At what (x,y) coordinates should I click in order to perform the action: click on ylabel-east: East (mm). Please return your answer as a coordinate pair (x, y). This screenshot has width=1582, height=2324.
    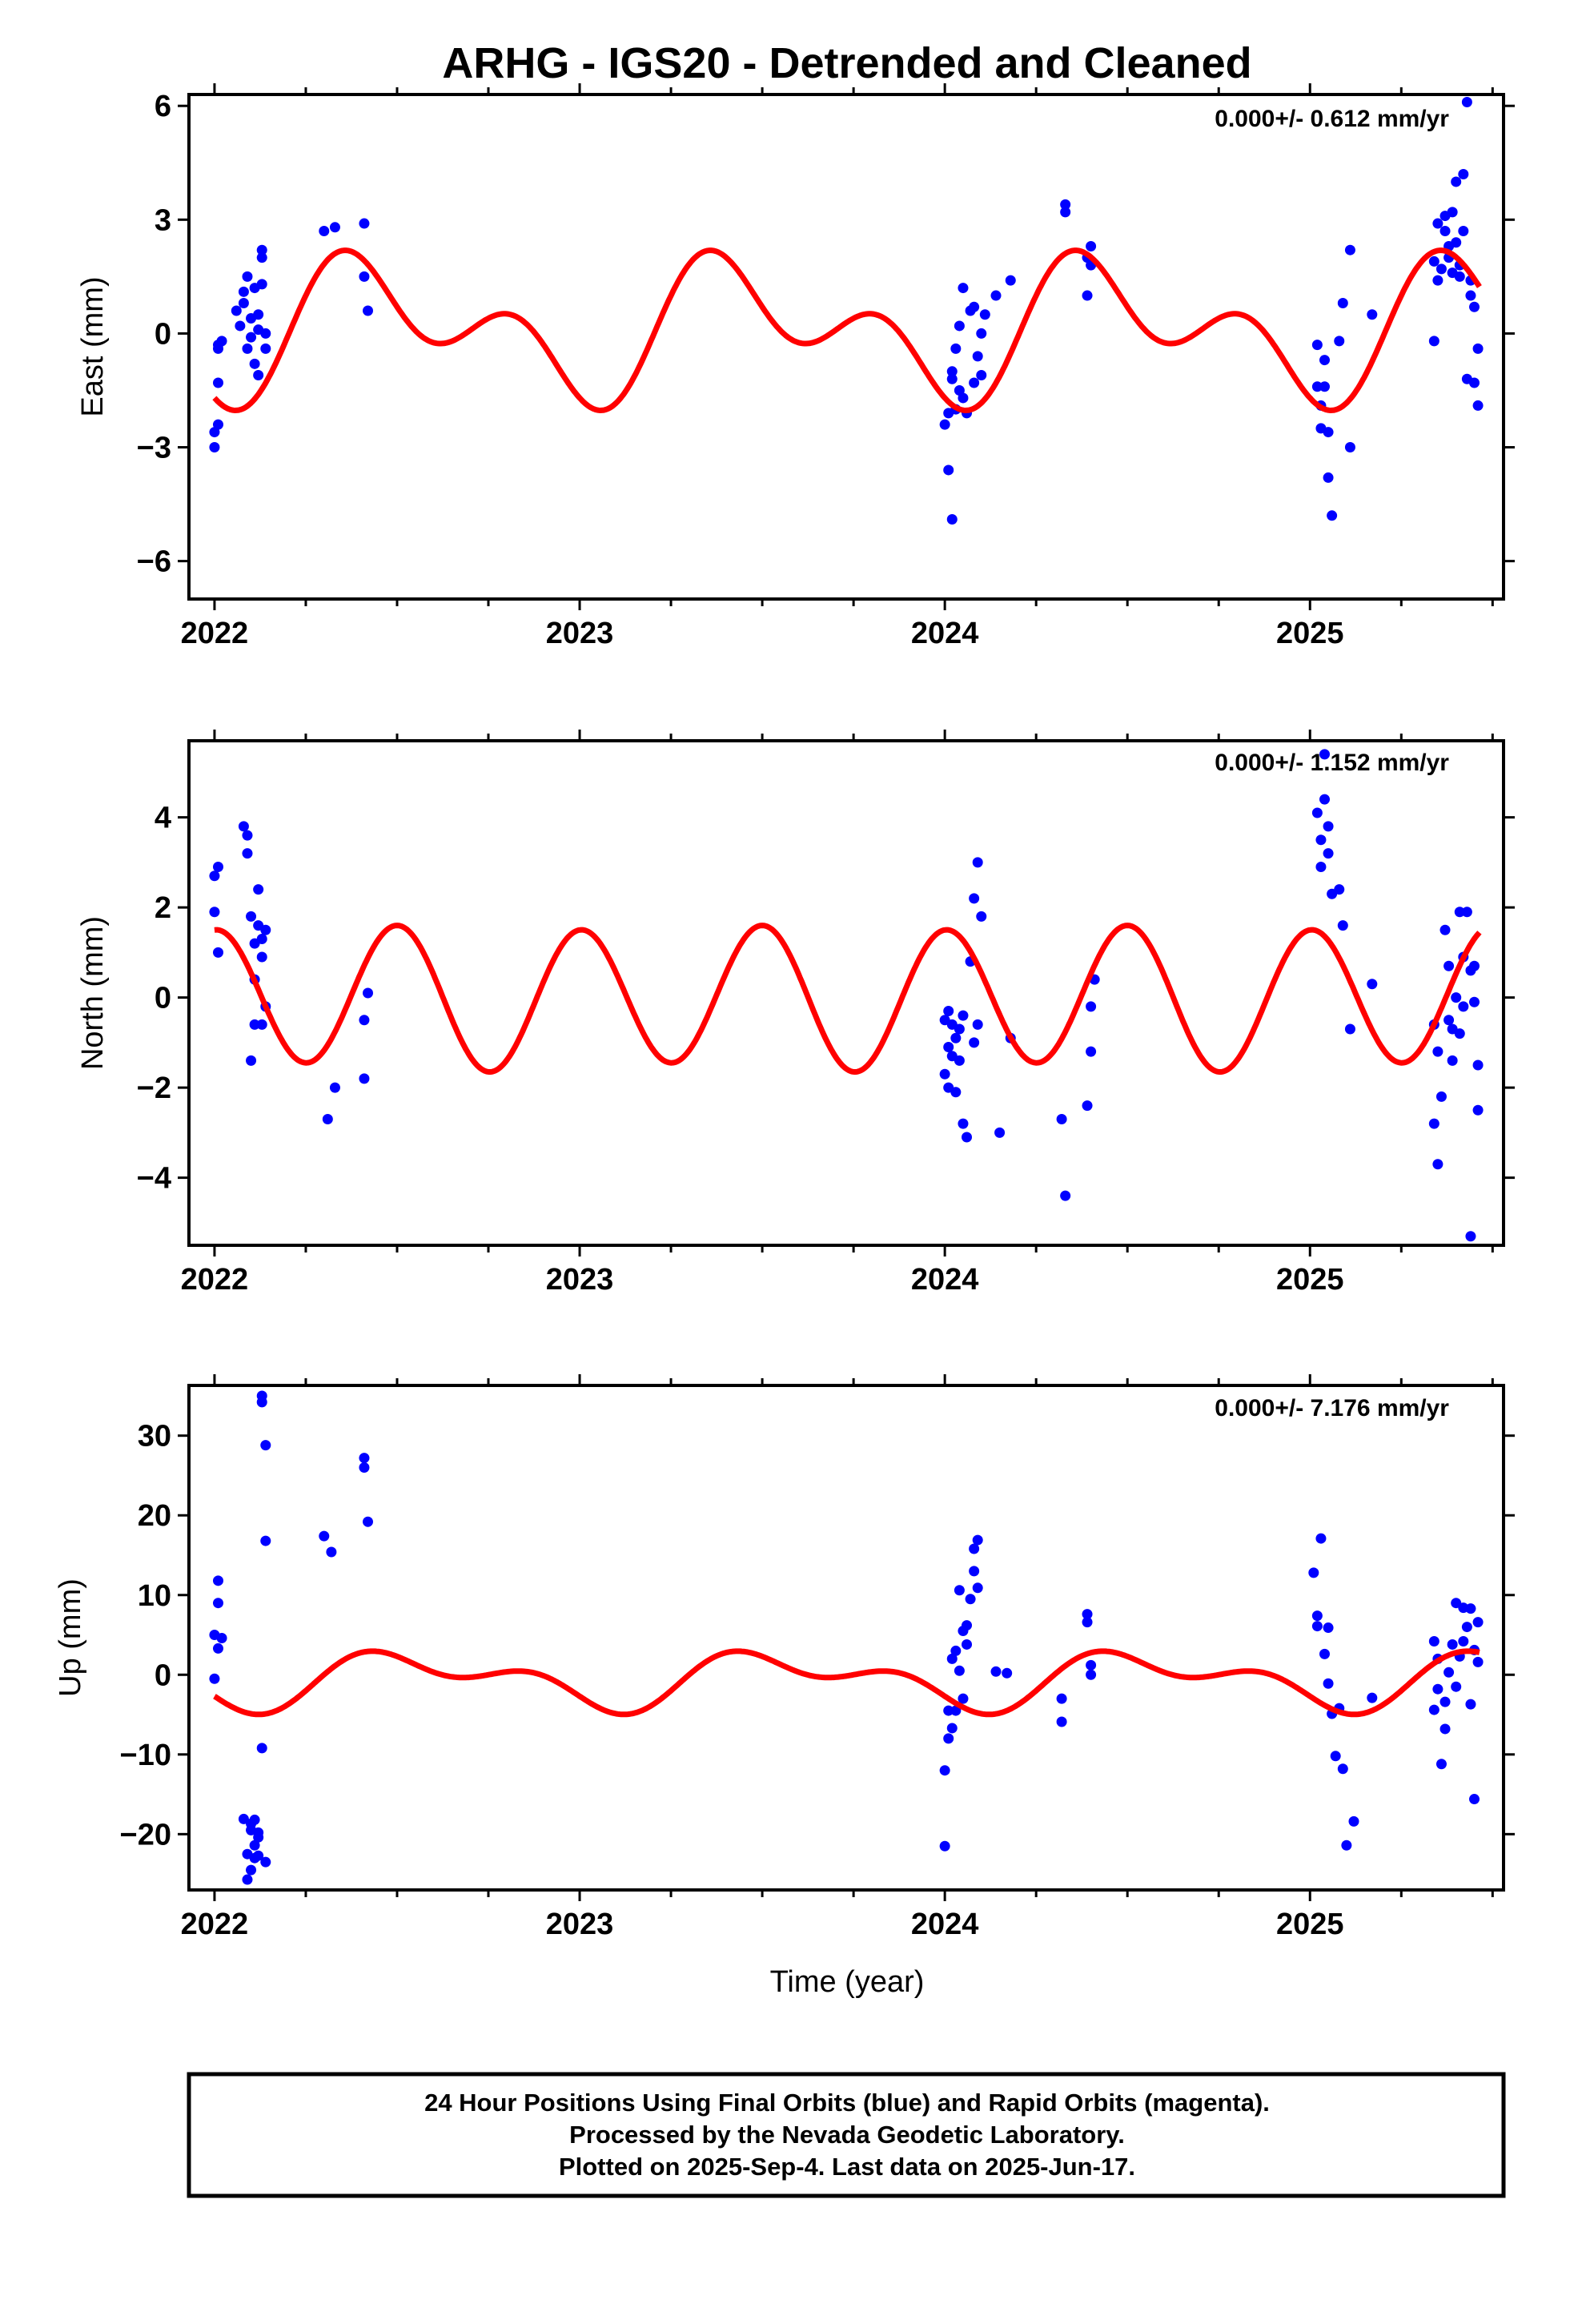
    Looking at the image, I should click on (93, 346).